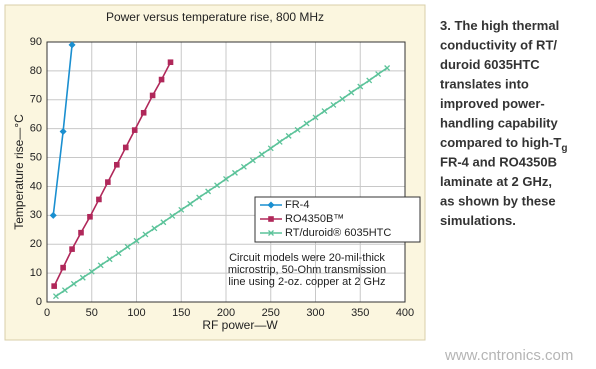  Describe the element at coordinates (240, 325) in the screenshot. I see `x-axis-label: RF power—W` at that location.